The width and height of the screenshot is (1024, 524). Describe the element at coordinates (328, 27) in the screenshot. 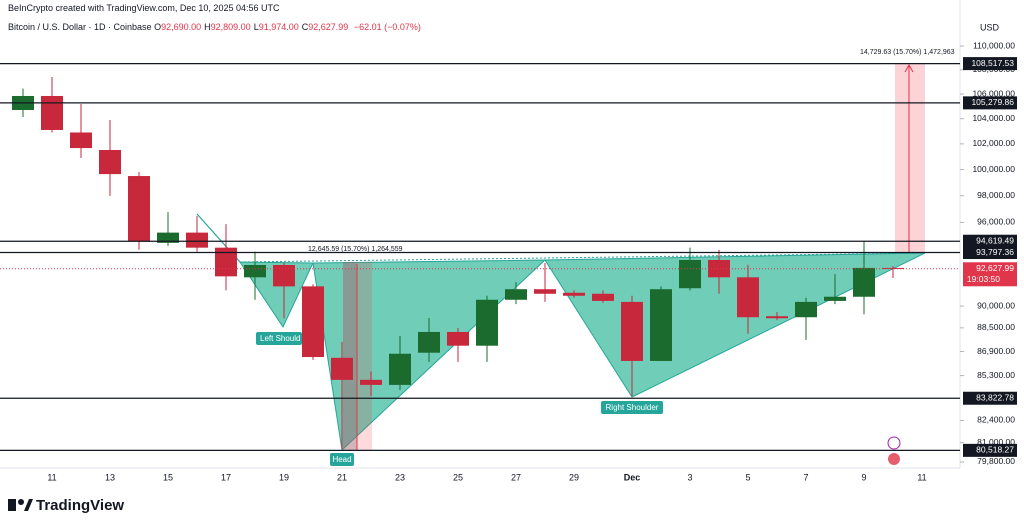

I see `ohlc-value: 92,627.99` at that location.